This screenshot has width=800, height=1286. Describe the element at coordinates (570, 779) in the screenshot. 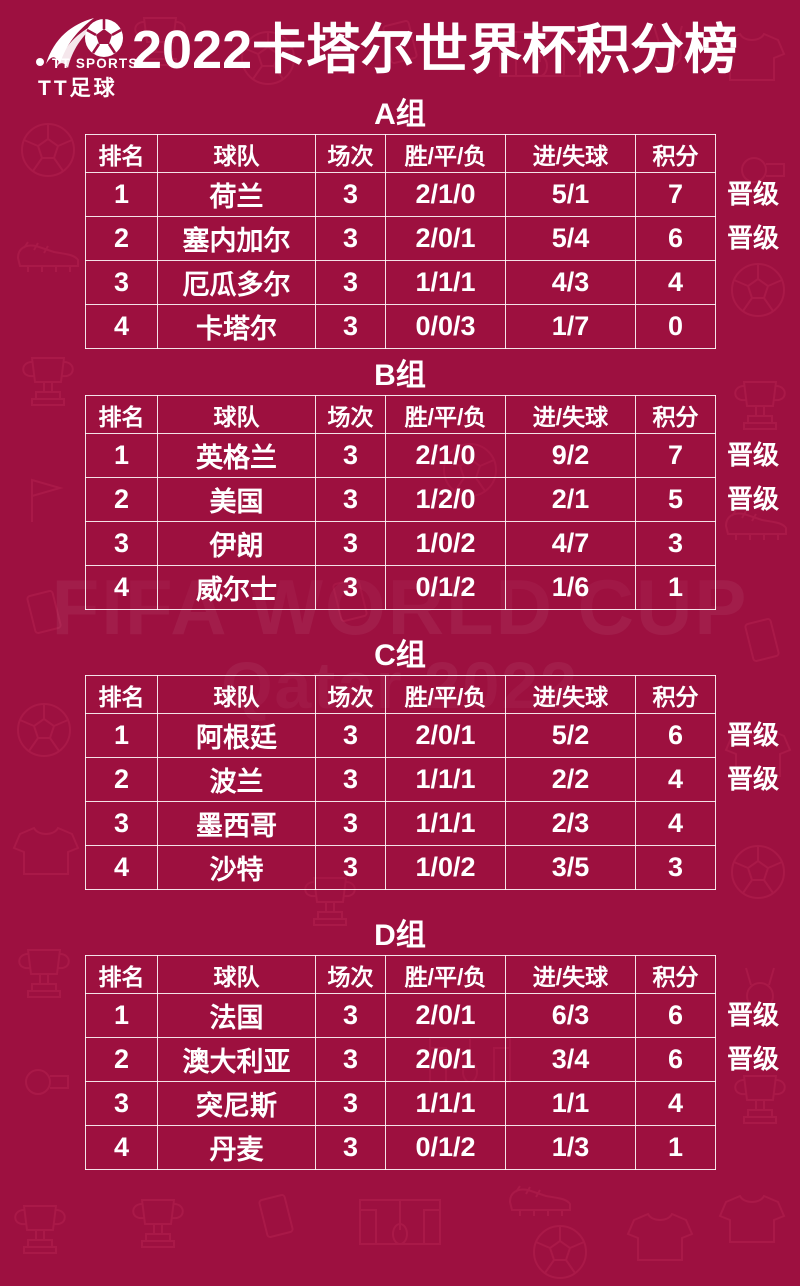

I see `cell-goals: 2/2` at that location.